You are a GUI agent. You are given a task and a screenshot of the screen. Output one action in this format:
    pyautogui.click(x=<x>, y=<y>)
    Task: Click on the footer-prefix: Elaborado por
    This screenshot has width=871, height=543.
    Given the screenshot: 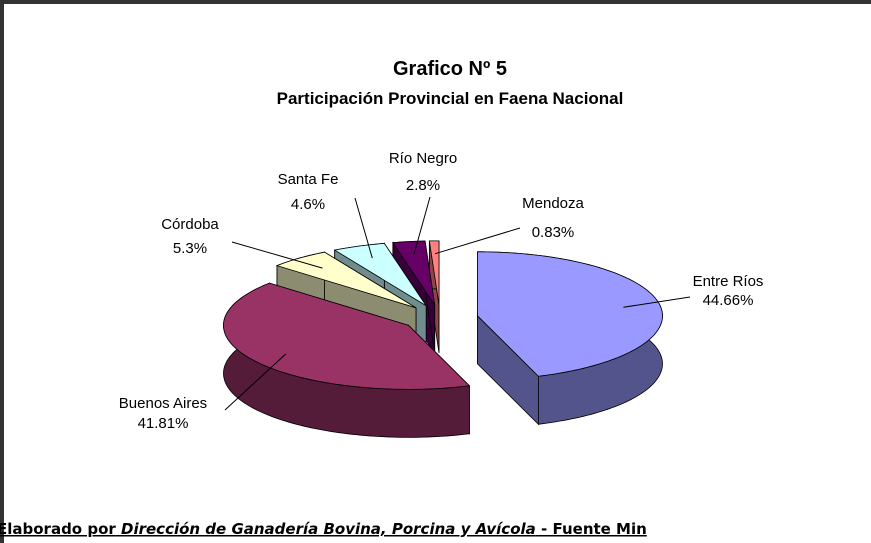 What is the action you would take?
    pyautogui.click(x=58, y=529)
    